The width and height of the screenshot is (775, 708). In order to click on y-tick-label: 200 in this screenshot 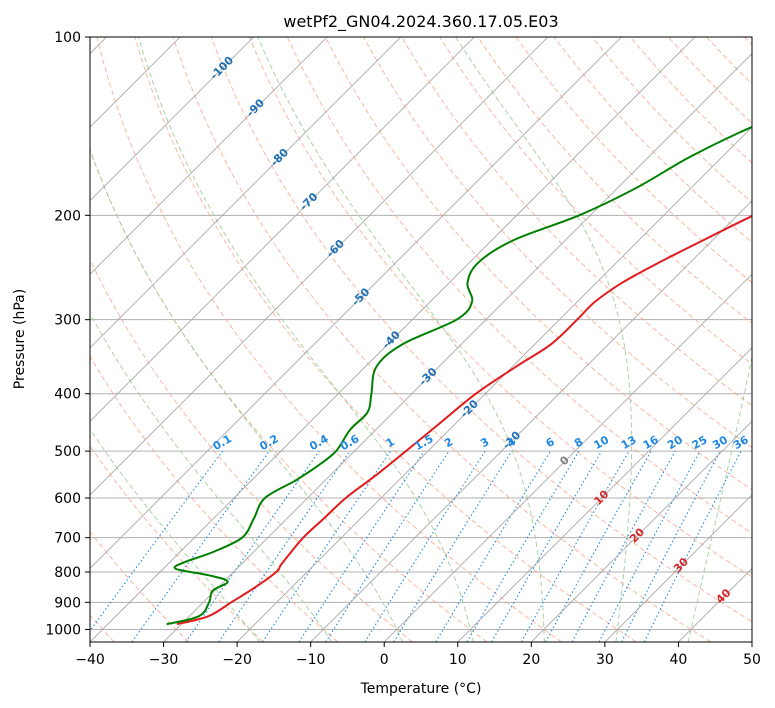, I will do `click(67, 216)`.